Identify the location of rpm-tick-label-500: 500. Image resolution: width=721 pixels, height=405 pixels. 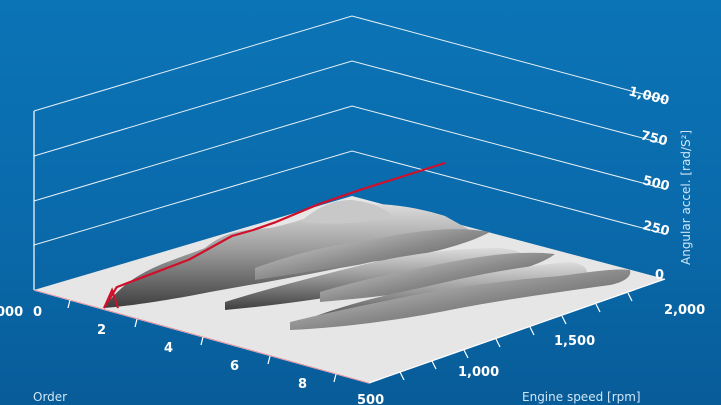
(370, 399).